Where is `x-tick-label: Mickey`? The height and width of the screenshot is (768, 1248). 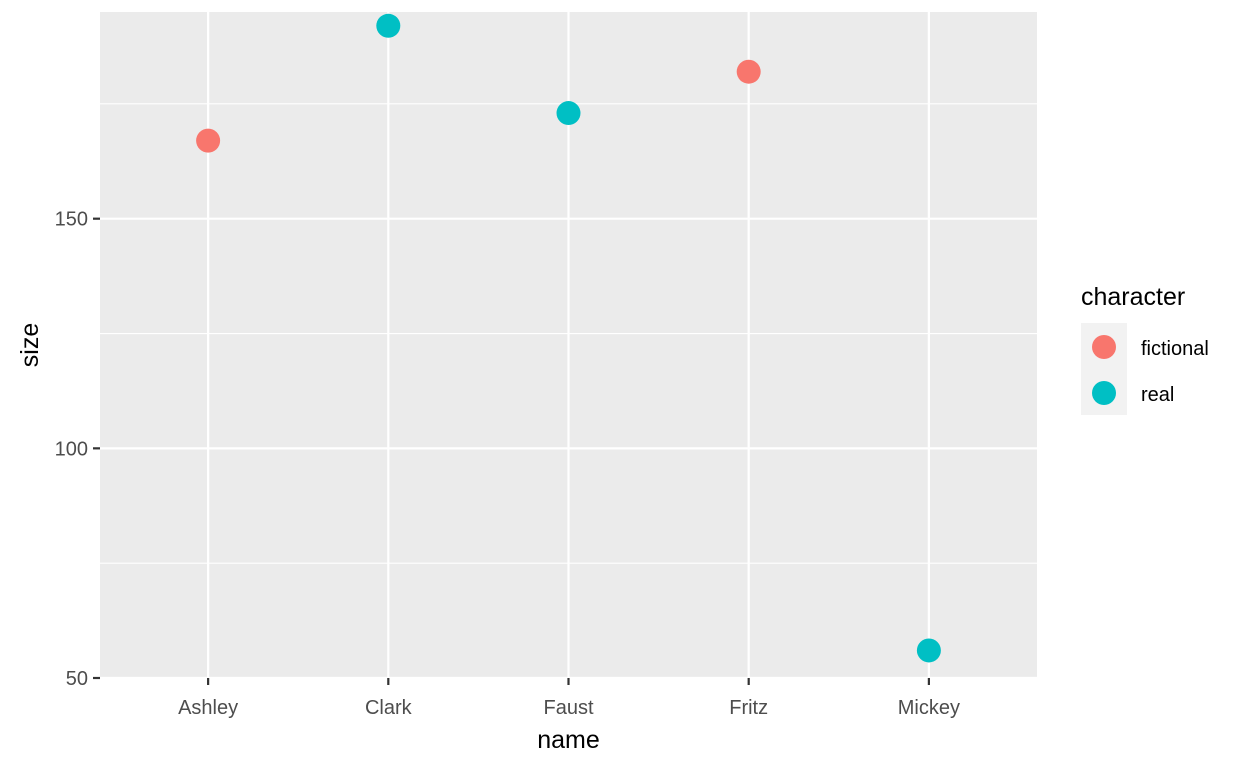 x-tick-label: Mickey is located at coordinates (929, 708).